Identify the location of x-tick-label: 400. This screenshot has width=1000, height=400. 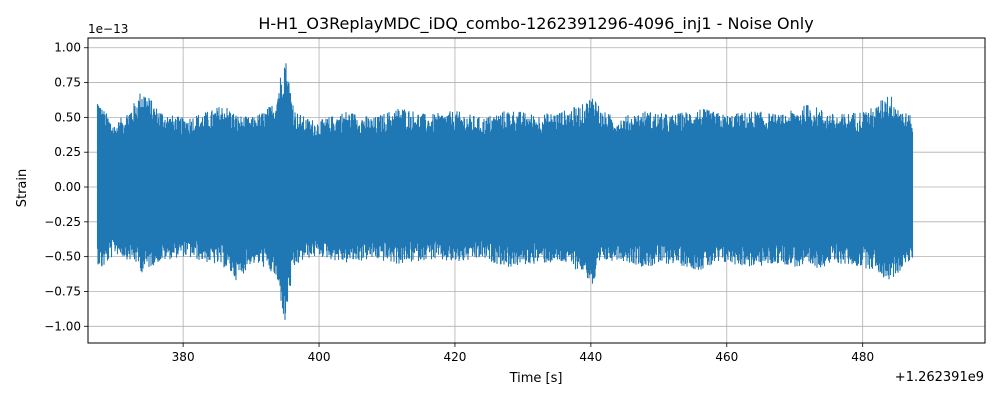
(319, 357).